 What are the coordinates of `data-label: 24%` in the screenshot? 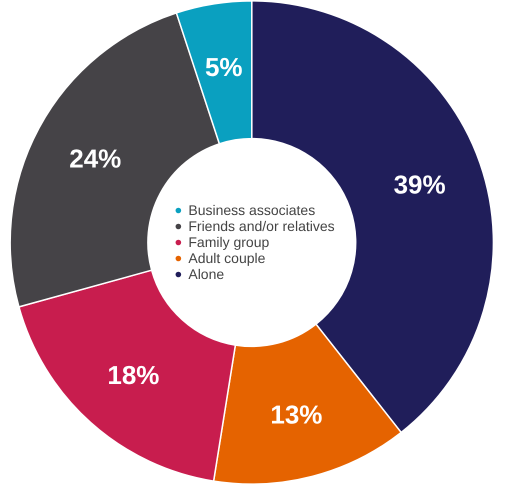 It's located at (95, 158).